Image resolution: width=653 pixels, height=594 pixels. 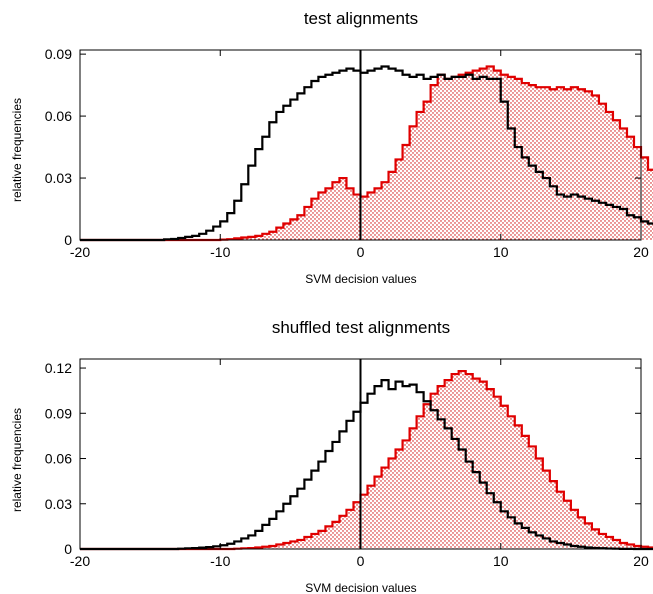 What do you see at coordinates (361, 327) in the screenshot?
I see `chart-title: shuffled test alignments` at bounding box center [361, 327].